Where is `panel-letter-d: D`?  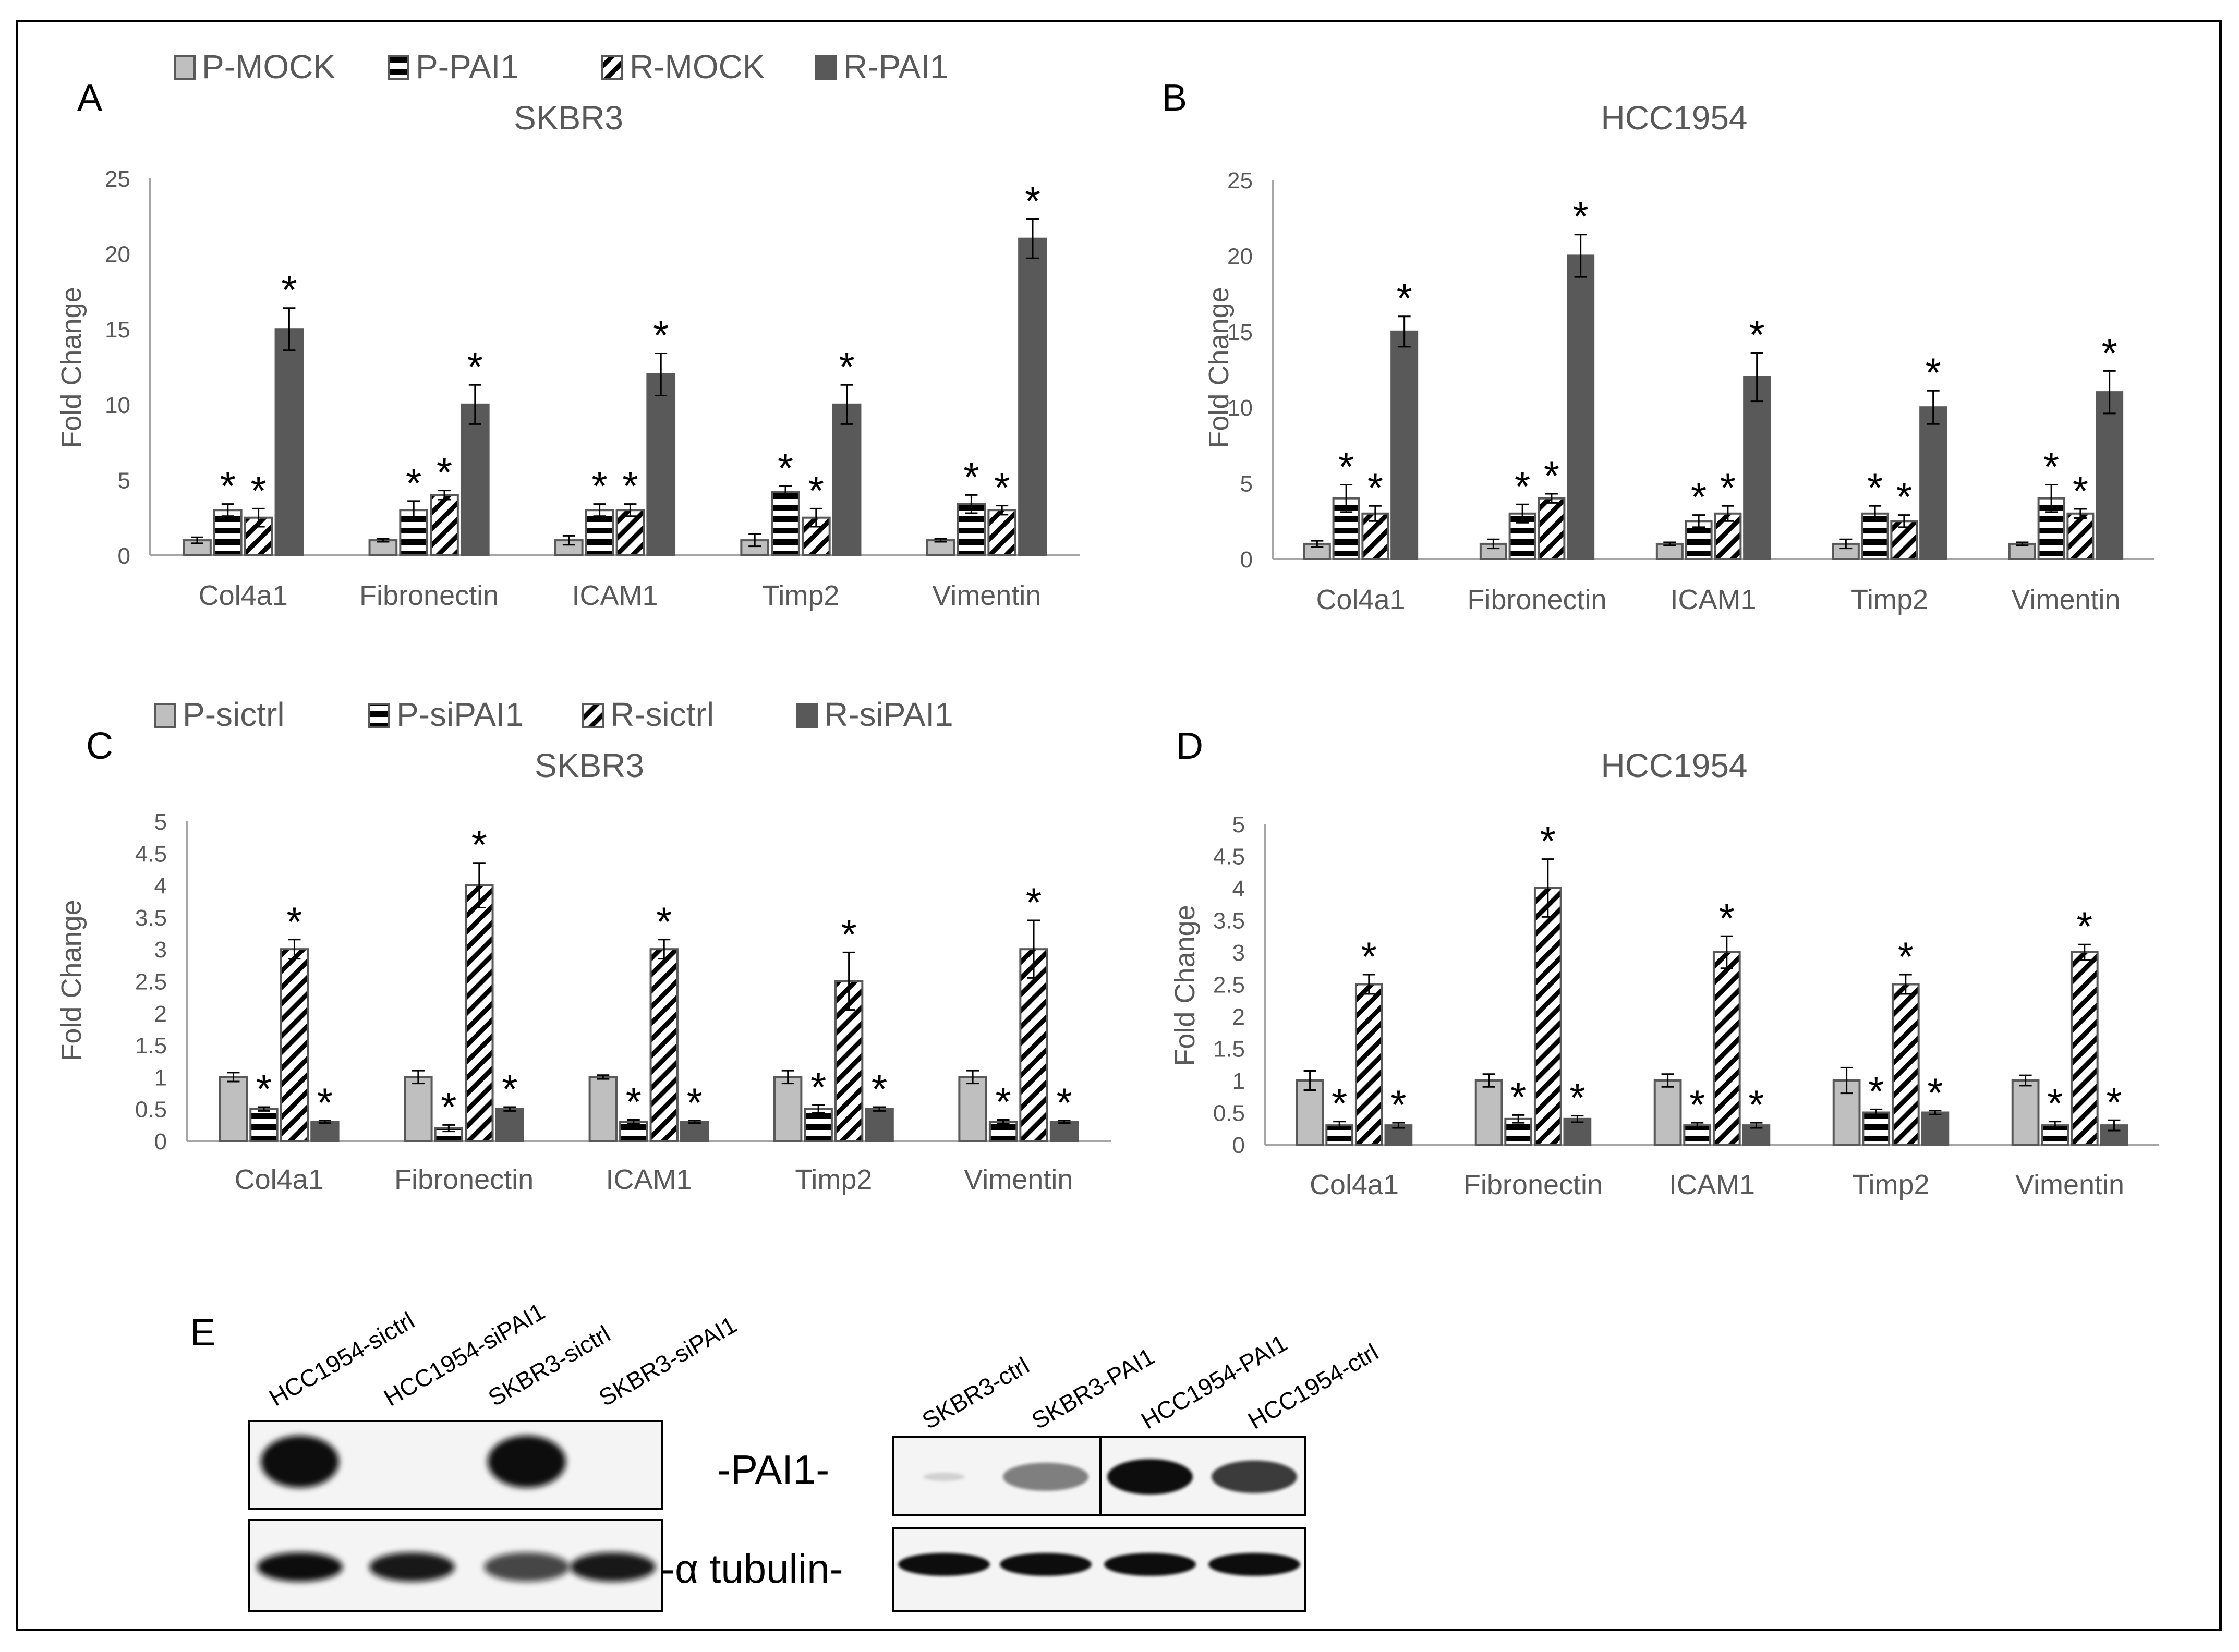
panel-letter-d: D is located at coordinates (1189, 746).